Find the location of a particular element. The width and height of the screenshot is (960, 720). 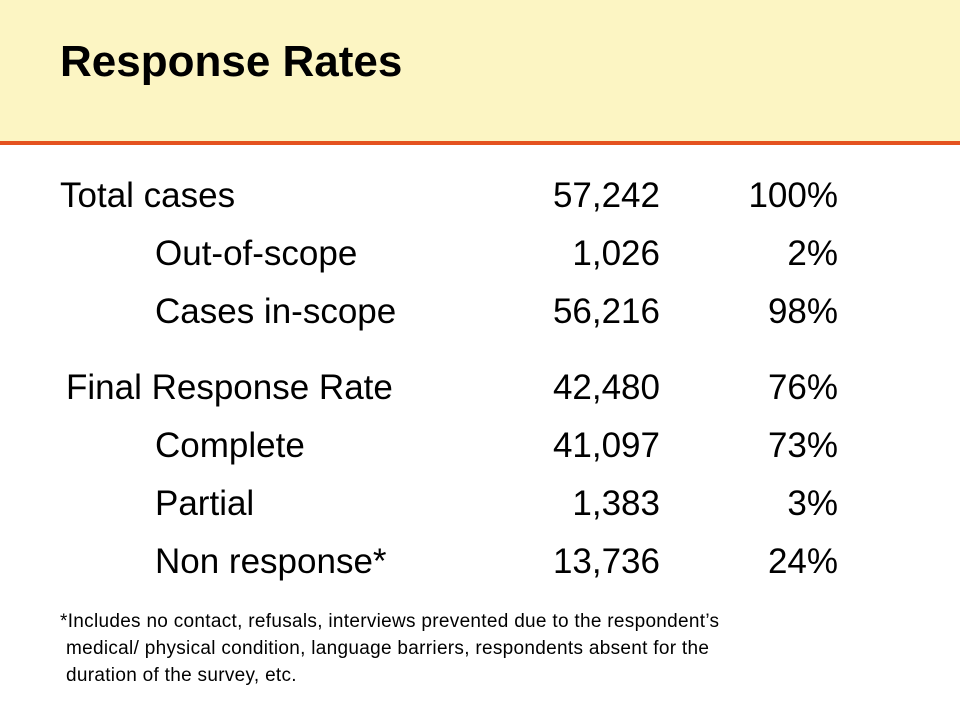

table-row: Final Response Rate 42,480 76% is located at coordinates (480, 388).